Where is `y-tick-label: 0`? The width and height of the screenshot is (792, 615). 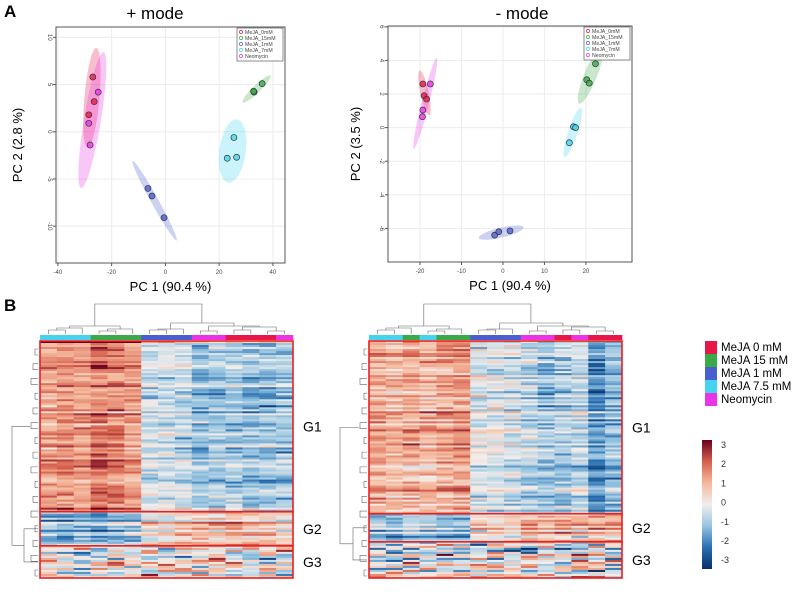 y-tick-label: 0 is located at coordinates (381, 128).